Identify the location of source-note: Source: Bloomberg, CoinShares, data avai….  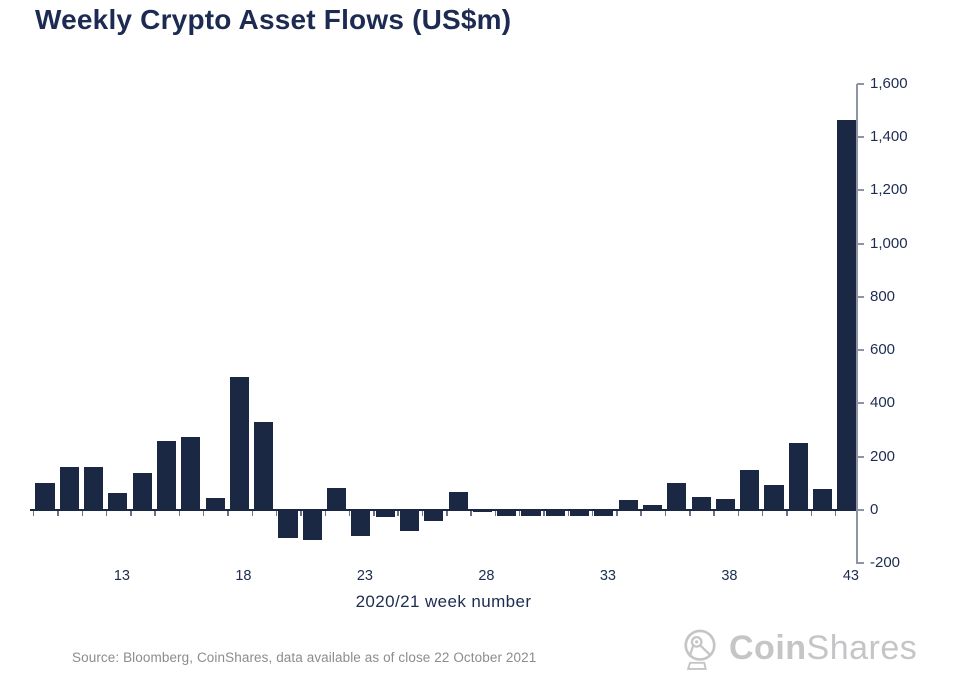
(304, 657).